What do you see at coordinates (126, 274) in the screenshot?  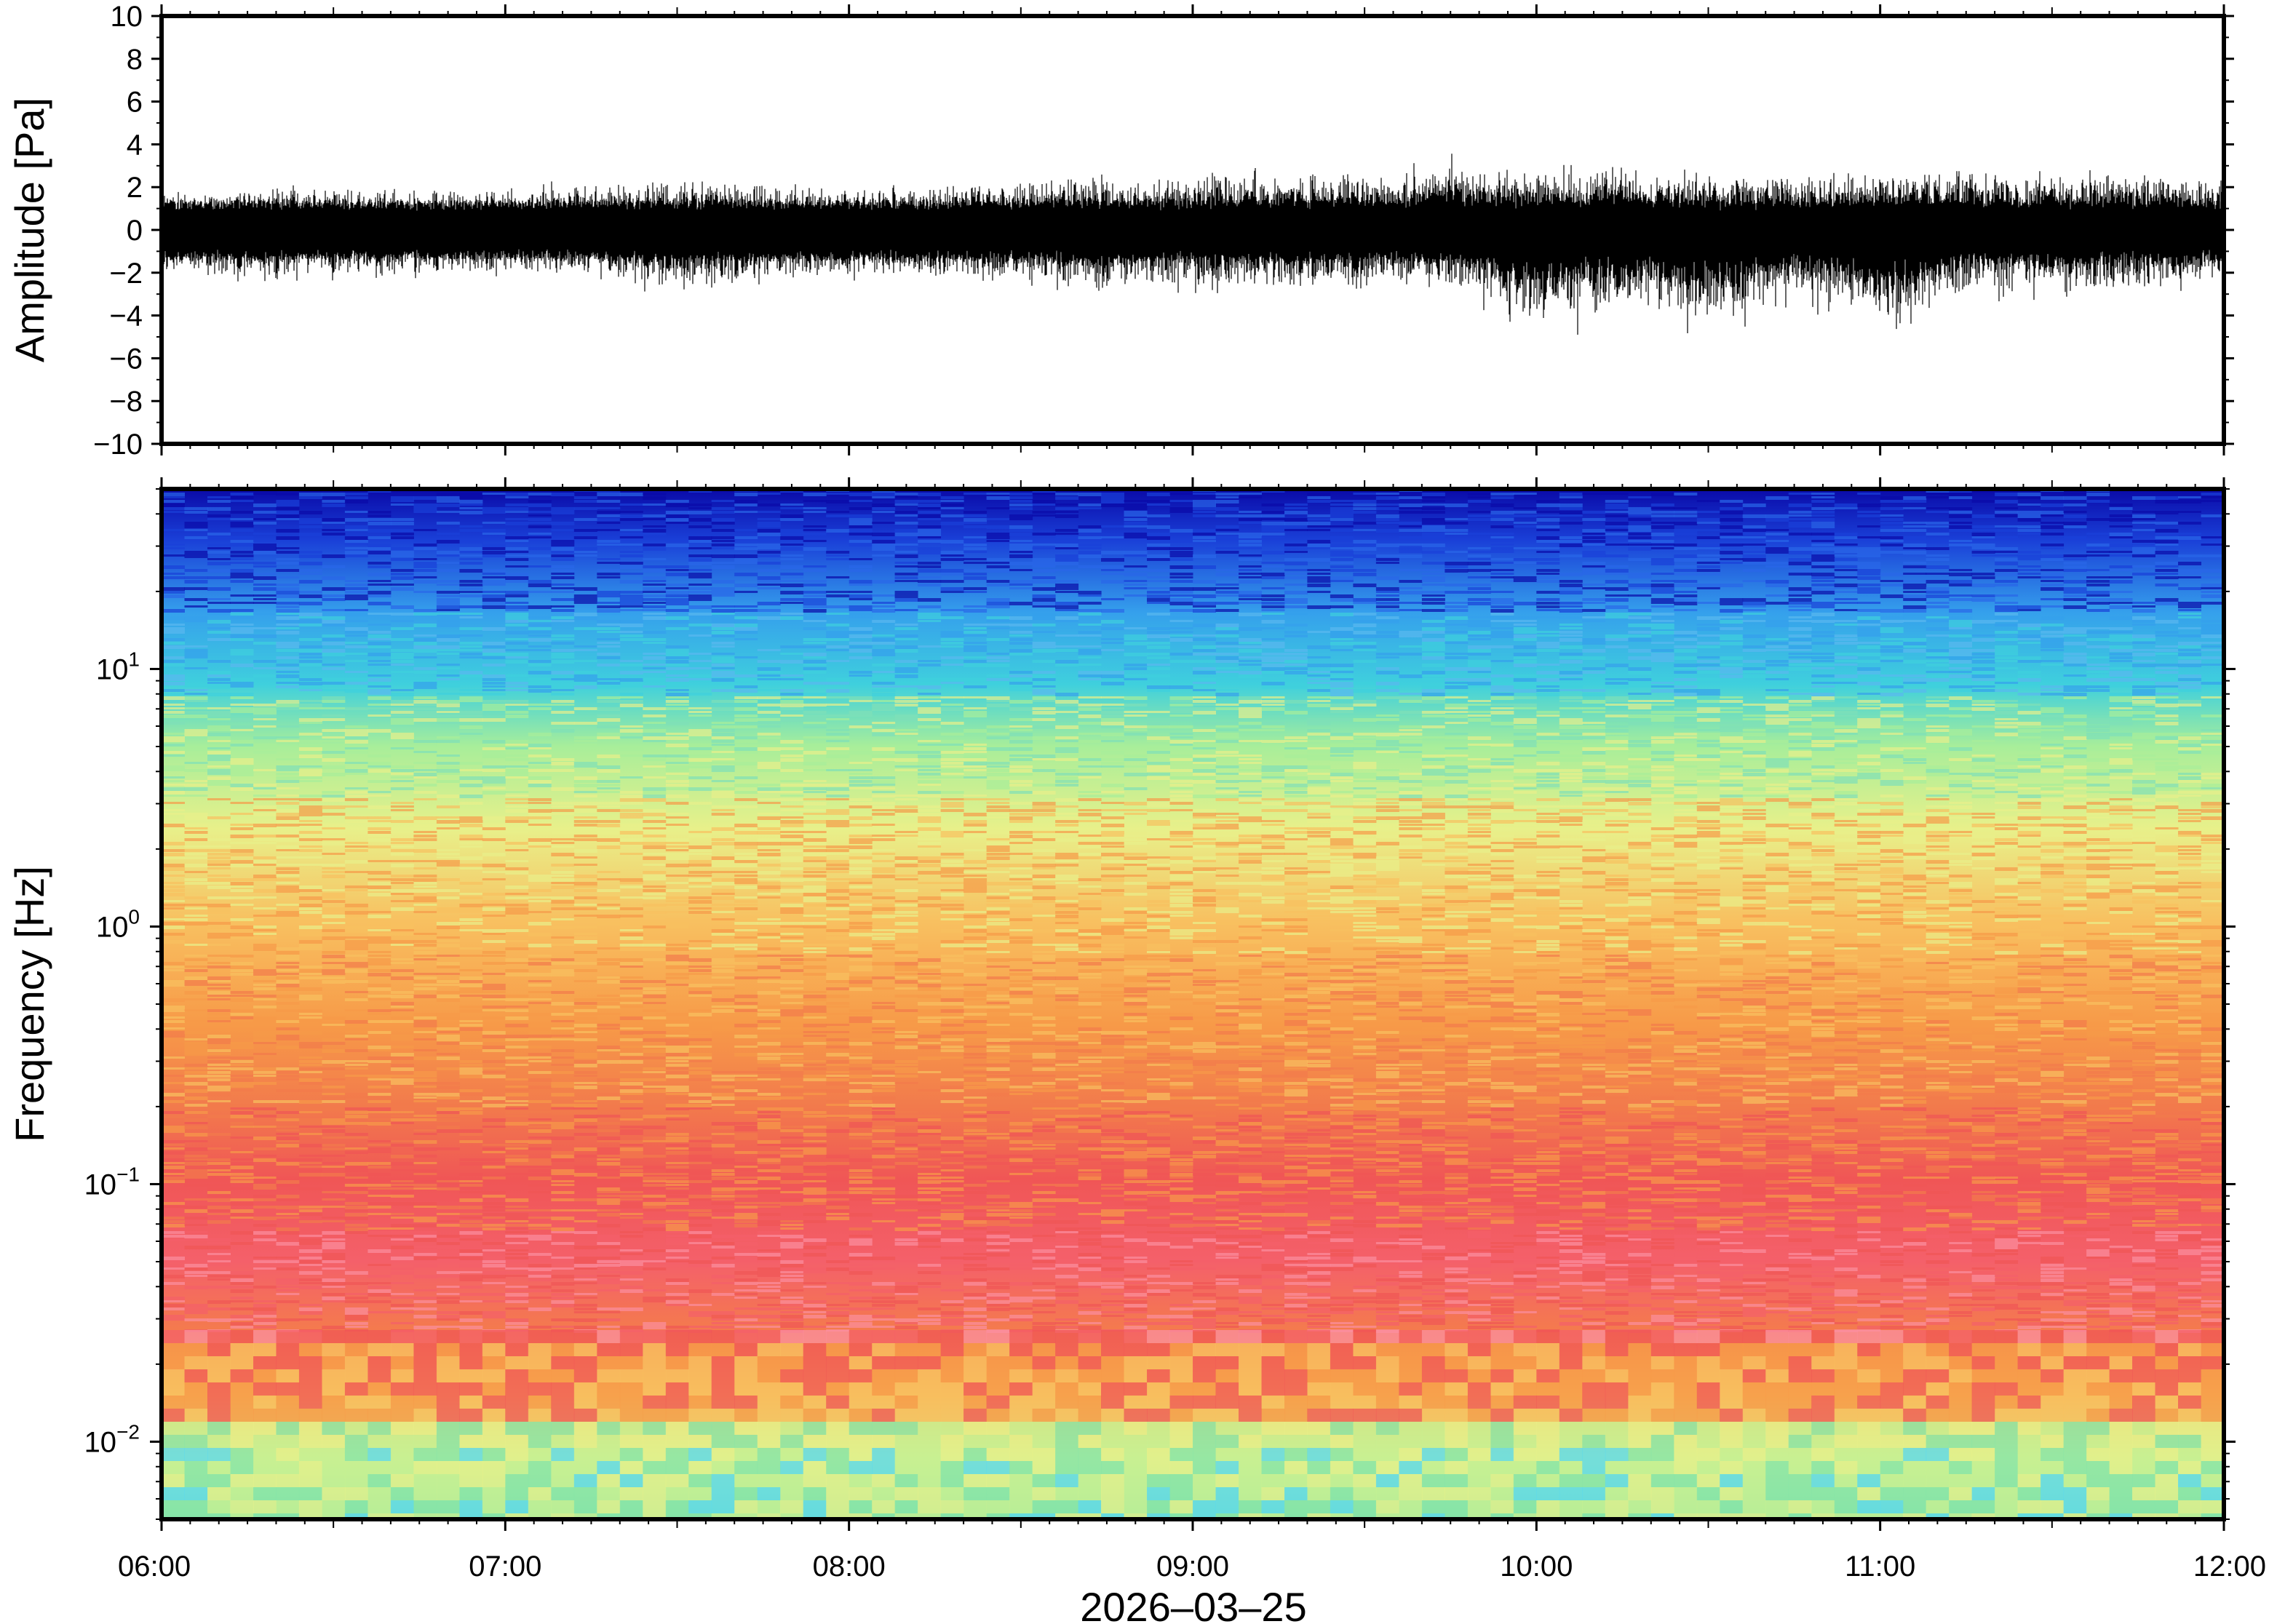 I see `waveform-y-tick-label: −2` at bounding box center [126, 274].